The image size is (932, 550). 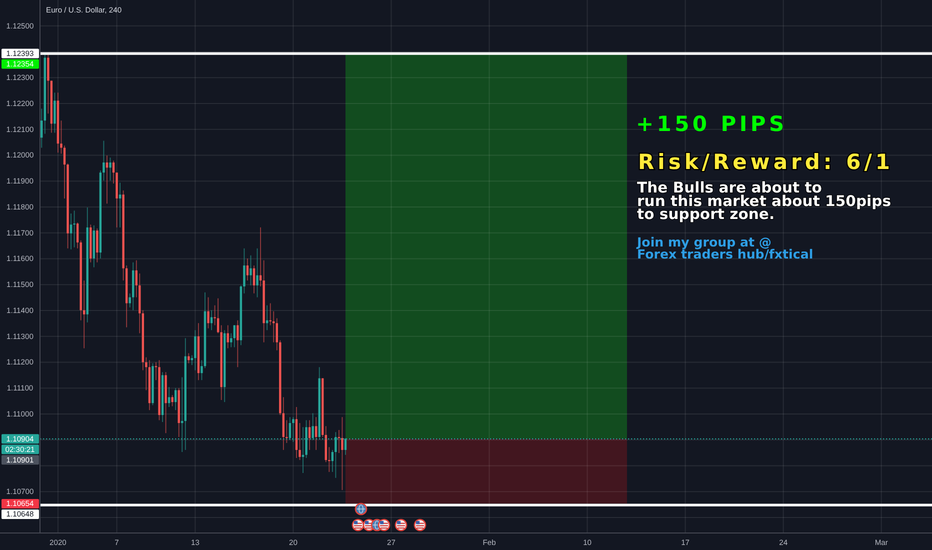 What do you see at coordinates (766, 162) in the screenshot?
I see `annotation: Risk/Reward: 6/1` at bounding box center [766, 162].